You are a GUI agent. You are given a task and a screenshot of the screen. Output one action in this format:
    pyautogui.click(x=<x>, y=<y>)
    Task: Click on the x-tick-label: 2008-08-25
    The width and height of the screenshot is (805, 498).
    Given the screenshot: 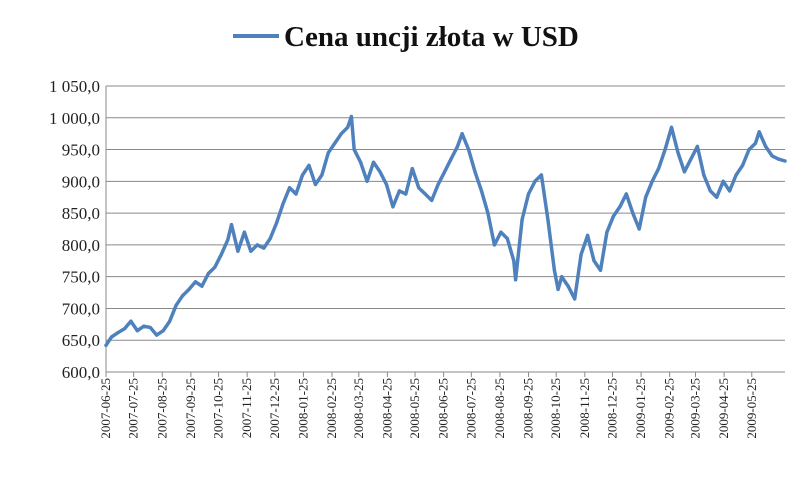 What is the action you would take?
    pyautogui.click(x=499, y=408)
    